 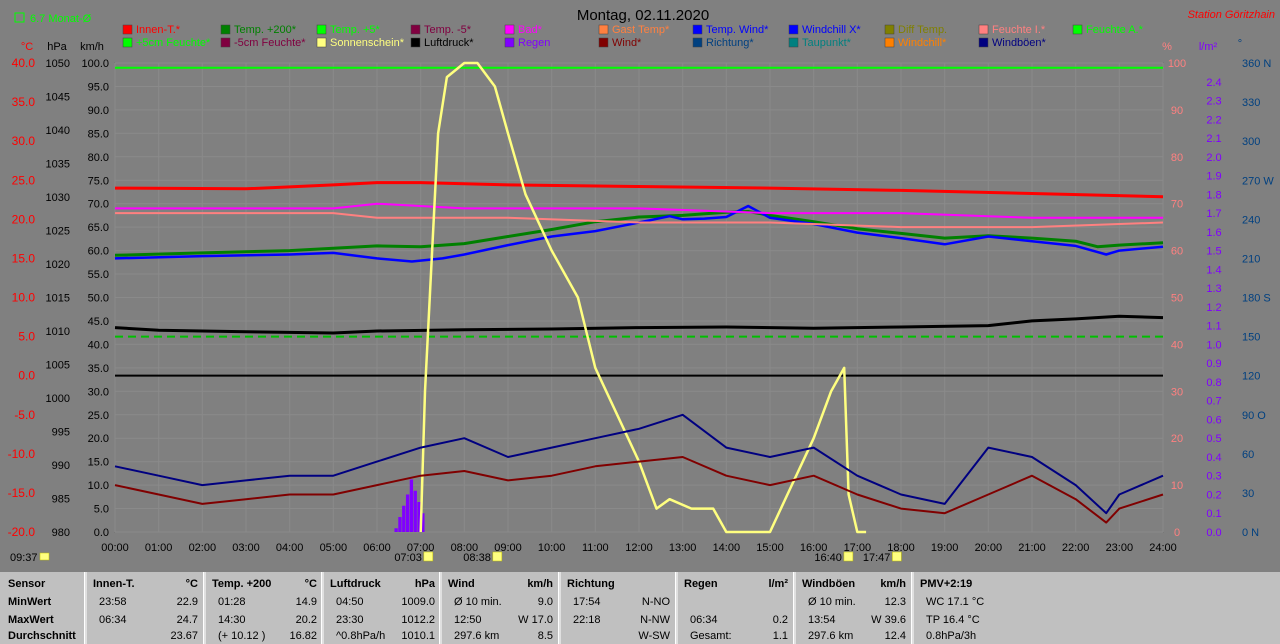 What do you see at coordinates (98, 369) in the screenshot?
I see `wind-tick: 35.0` at bounding box center [98, 369].